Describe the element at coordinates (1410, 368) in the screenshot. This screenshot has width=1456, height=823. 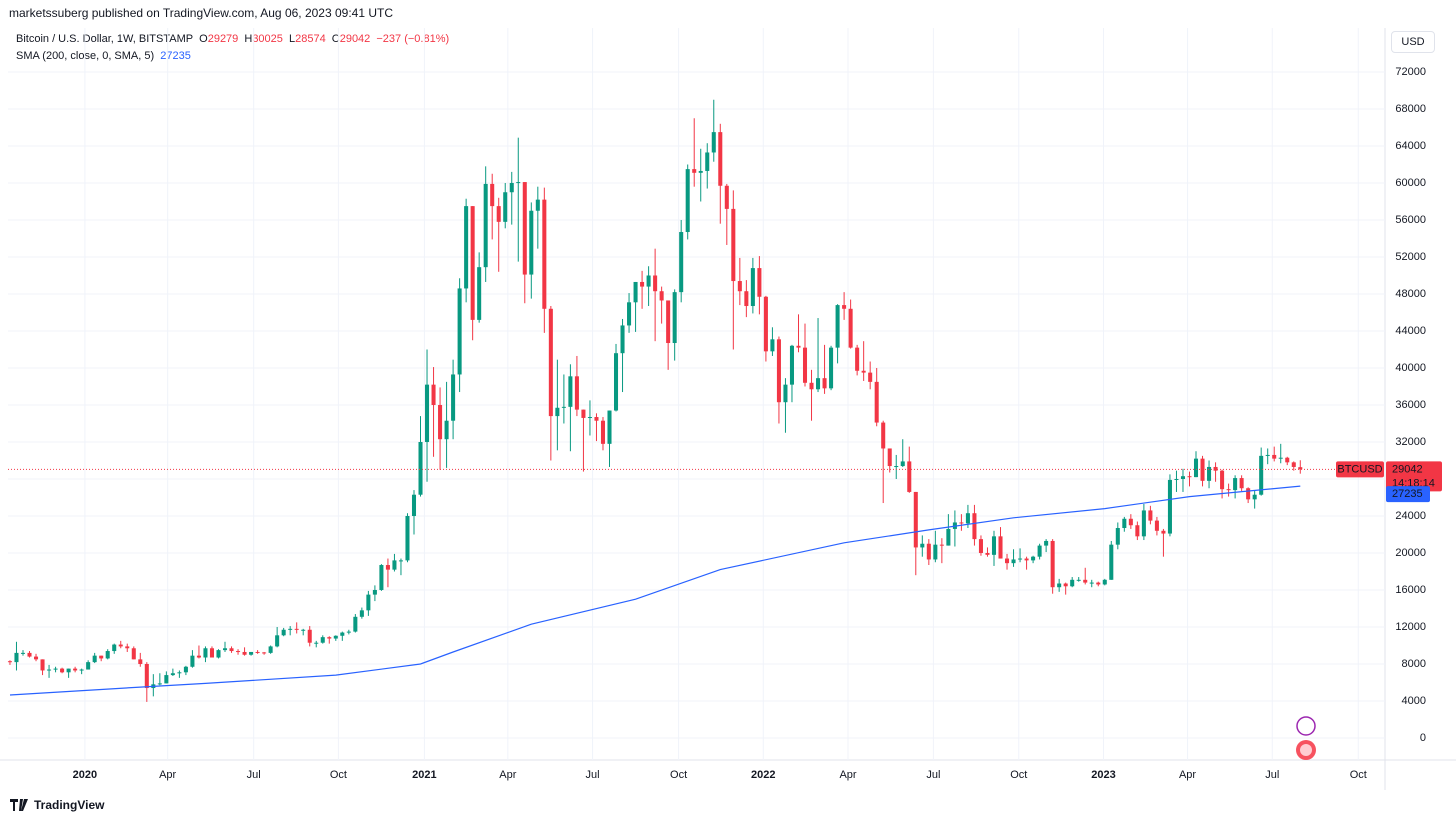
I see `y-tick-label: 40000` at that location.